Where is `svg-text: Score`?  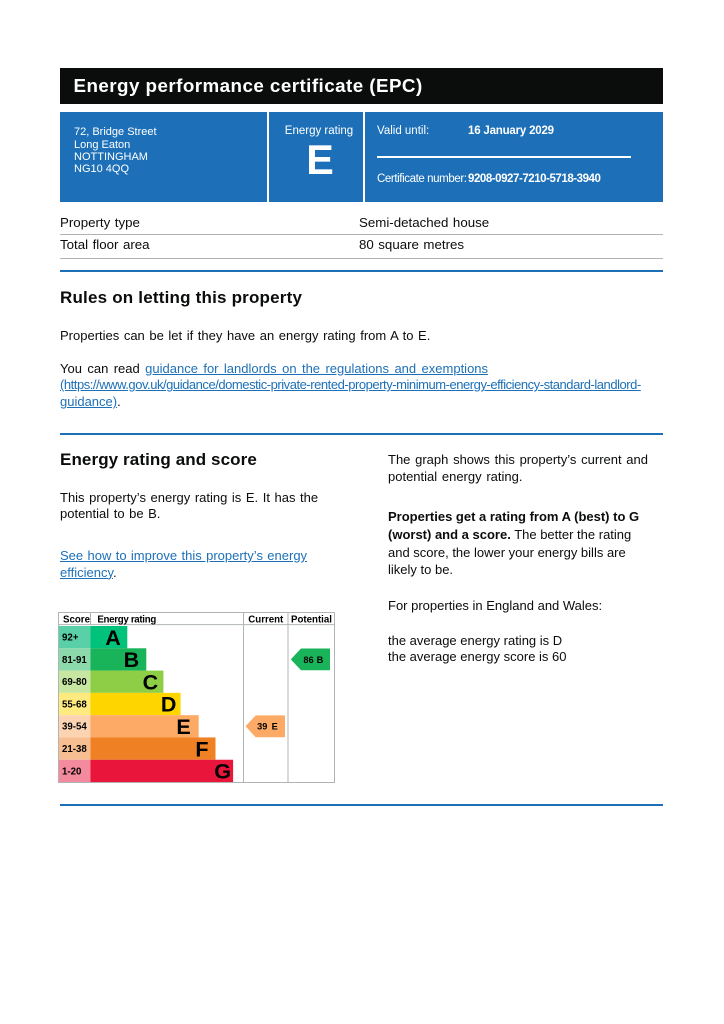 svg-text: Score is located at coordinates (77, 619).